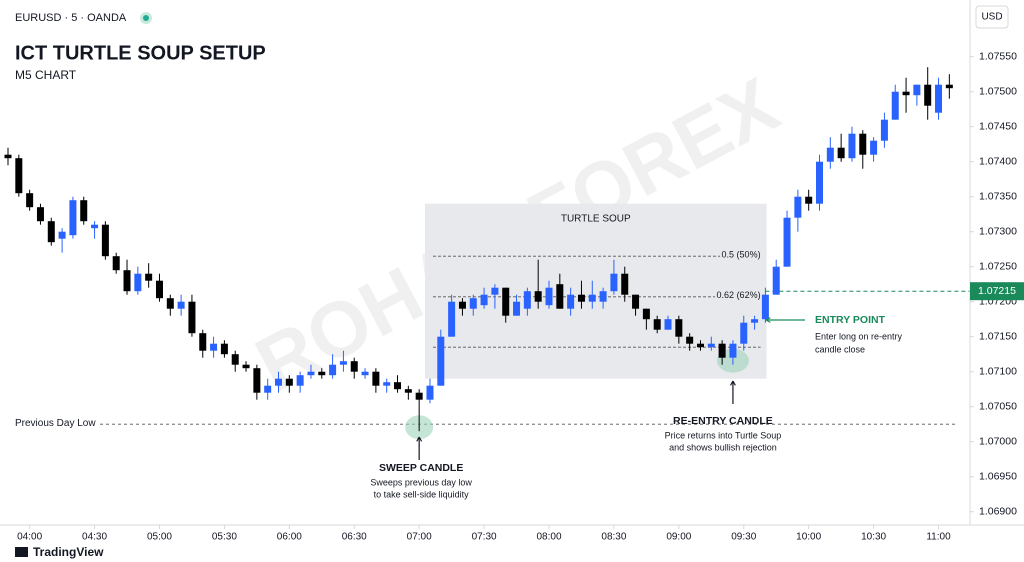  I want to click on entry-text: Enter long on re-entry, so click(859, 336).